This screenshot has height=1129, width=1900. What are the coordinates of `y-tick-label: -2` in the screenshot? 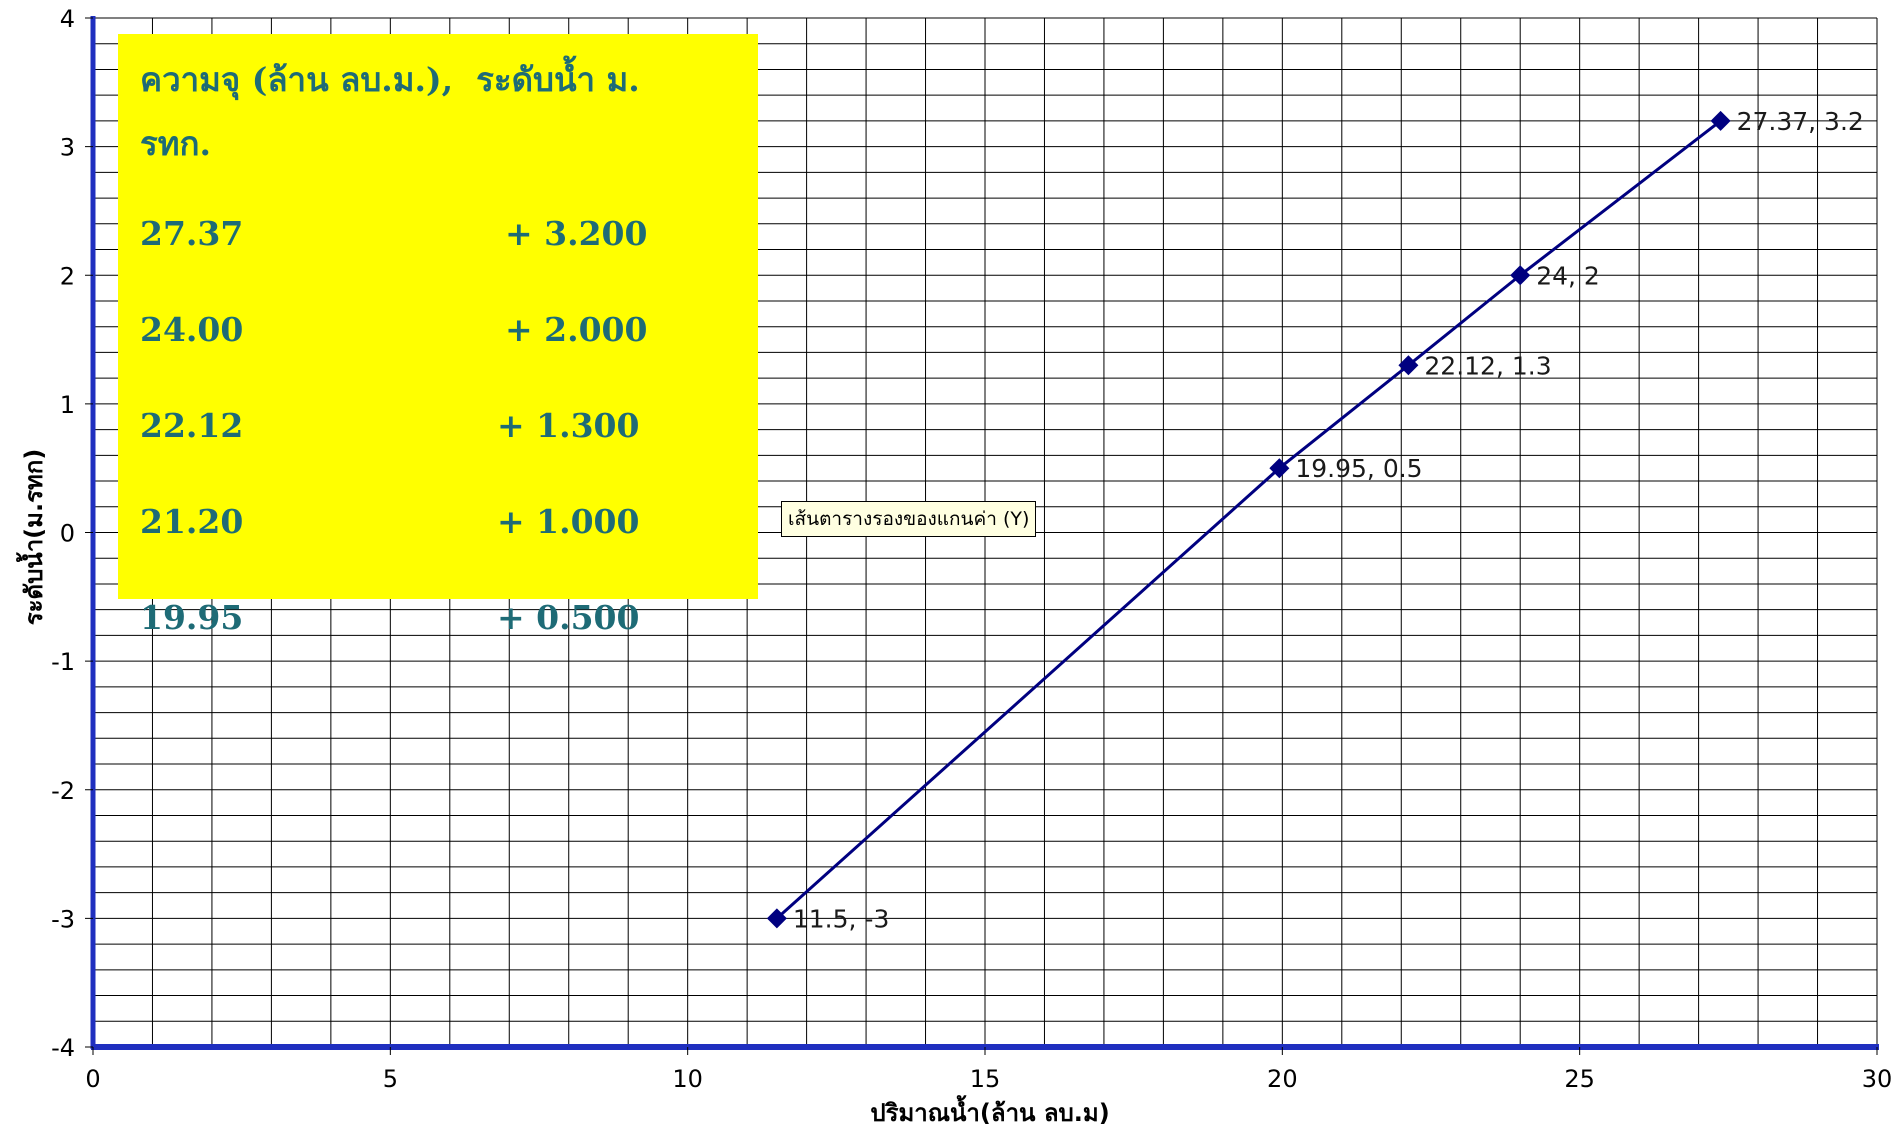 It's located at (63, 791).